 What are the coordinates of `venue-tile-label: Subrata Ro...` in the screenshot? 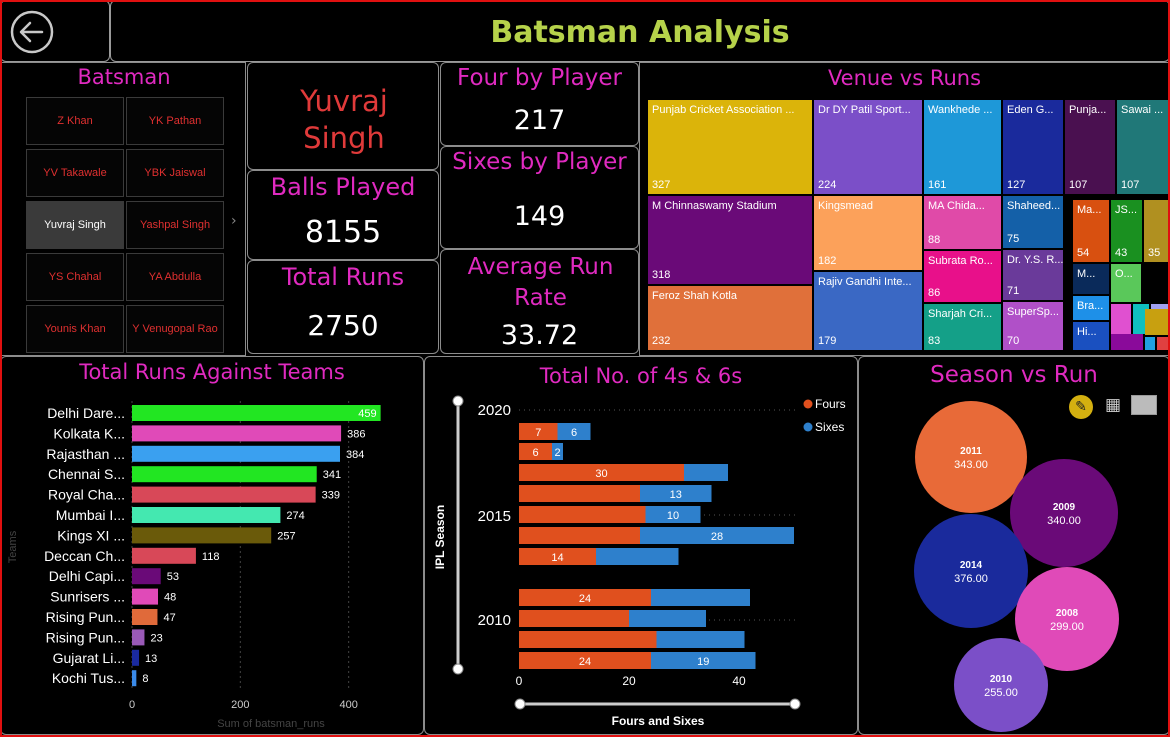 It's located at (960, 261).